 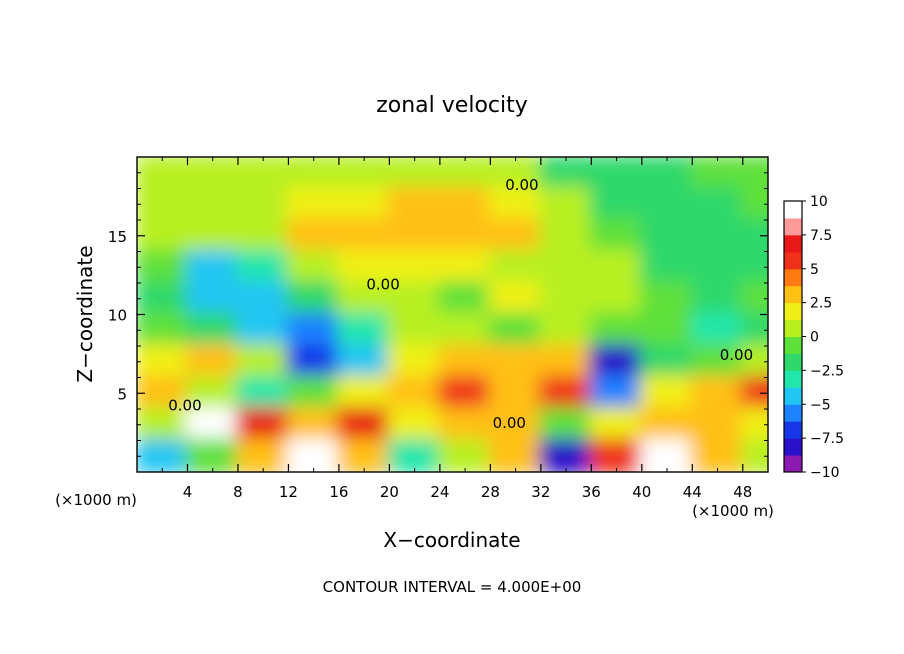 What do you see at coordinates (288, 492) in the screenshot?
I see `x-tick-label: 12` at bounding box center [288, 492].